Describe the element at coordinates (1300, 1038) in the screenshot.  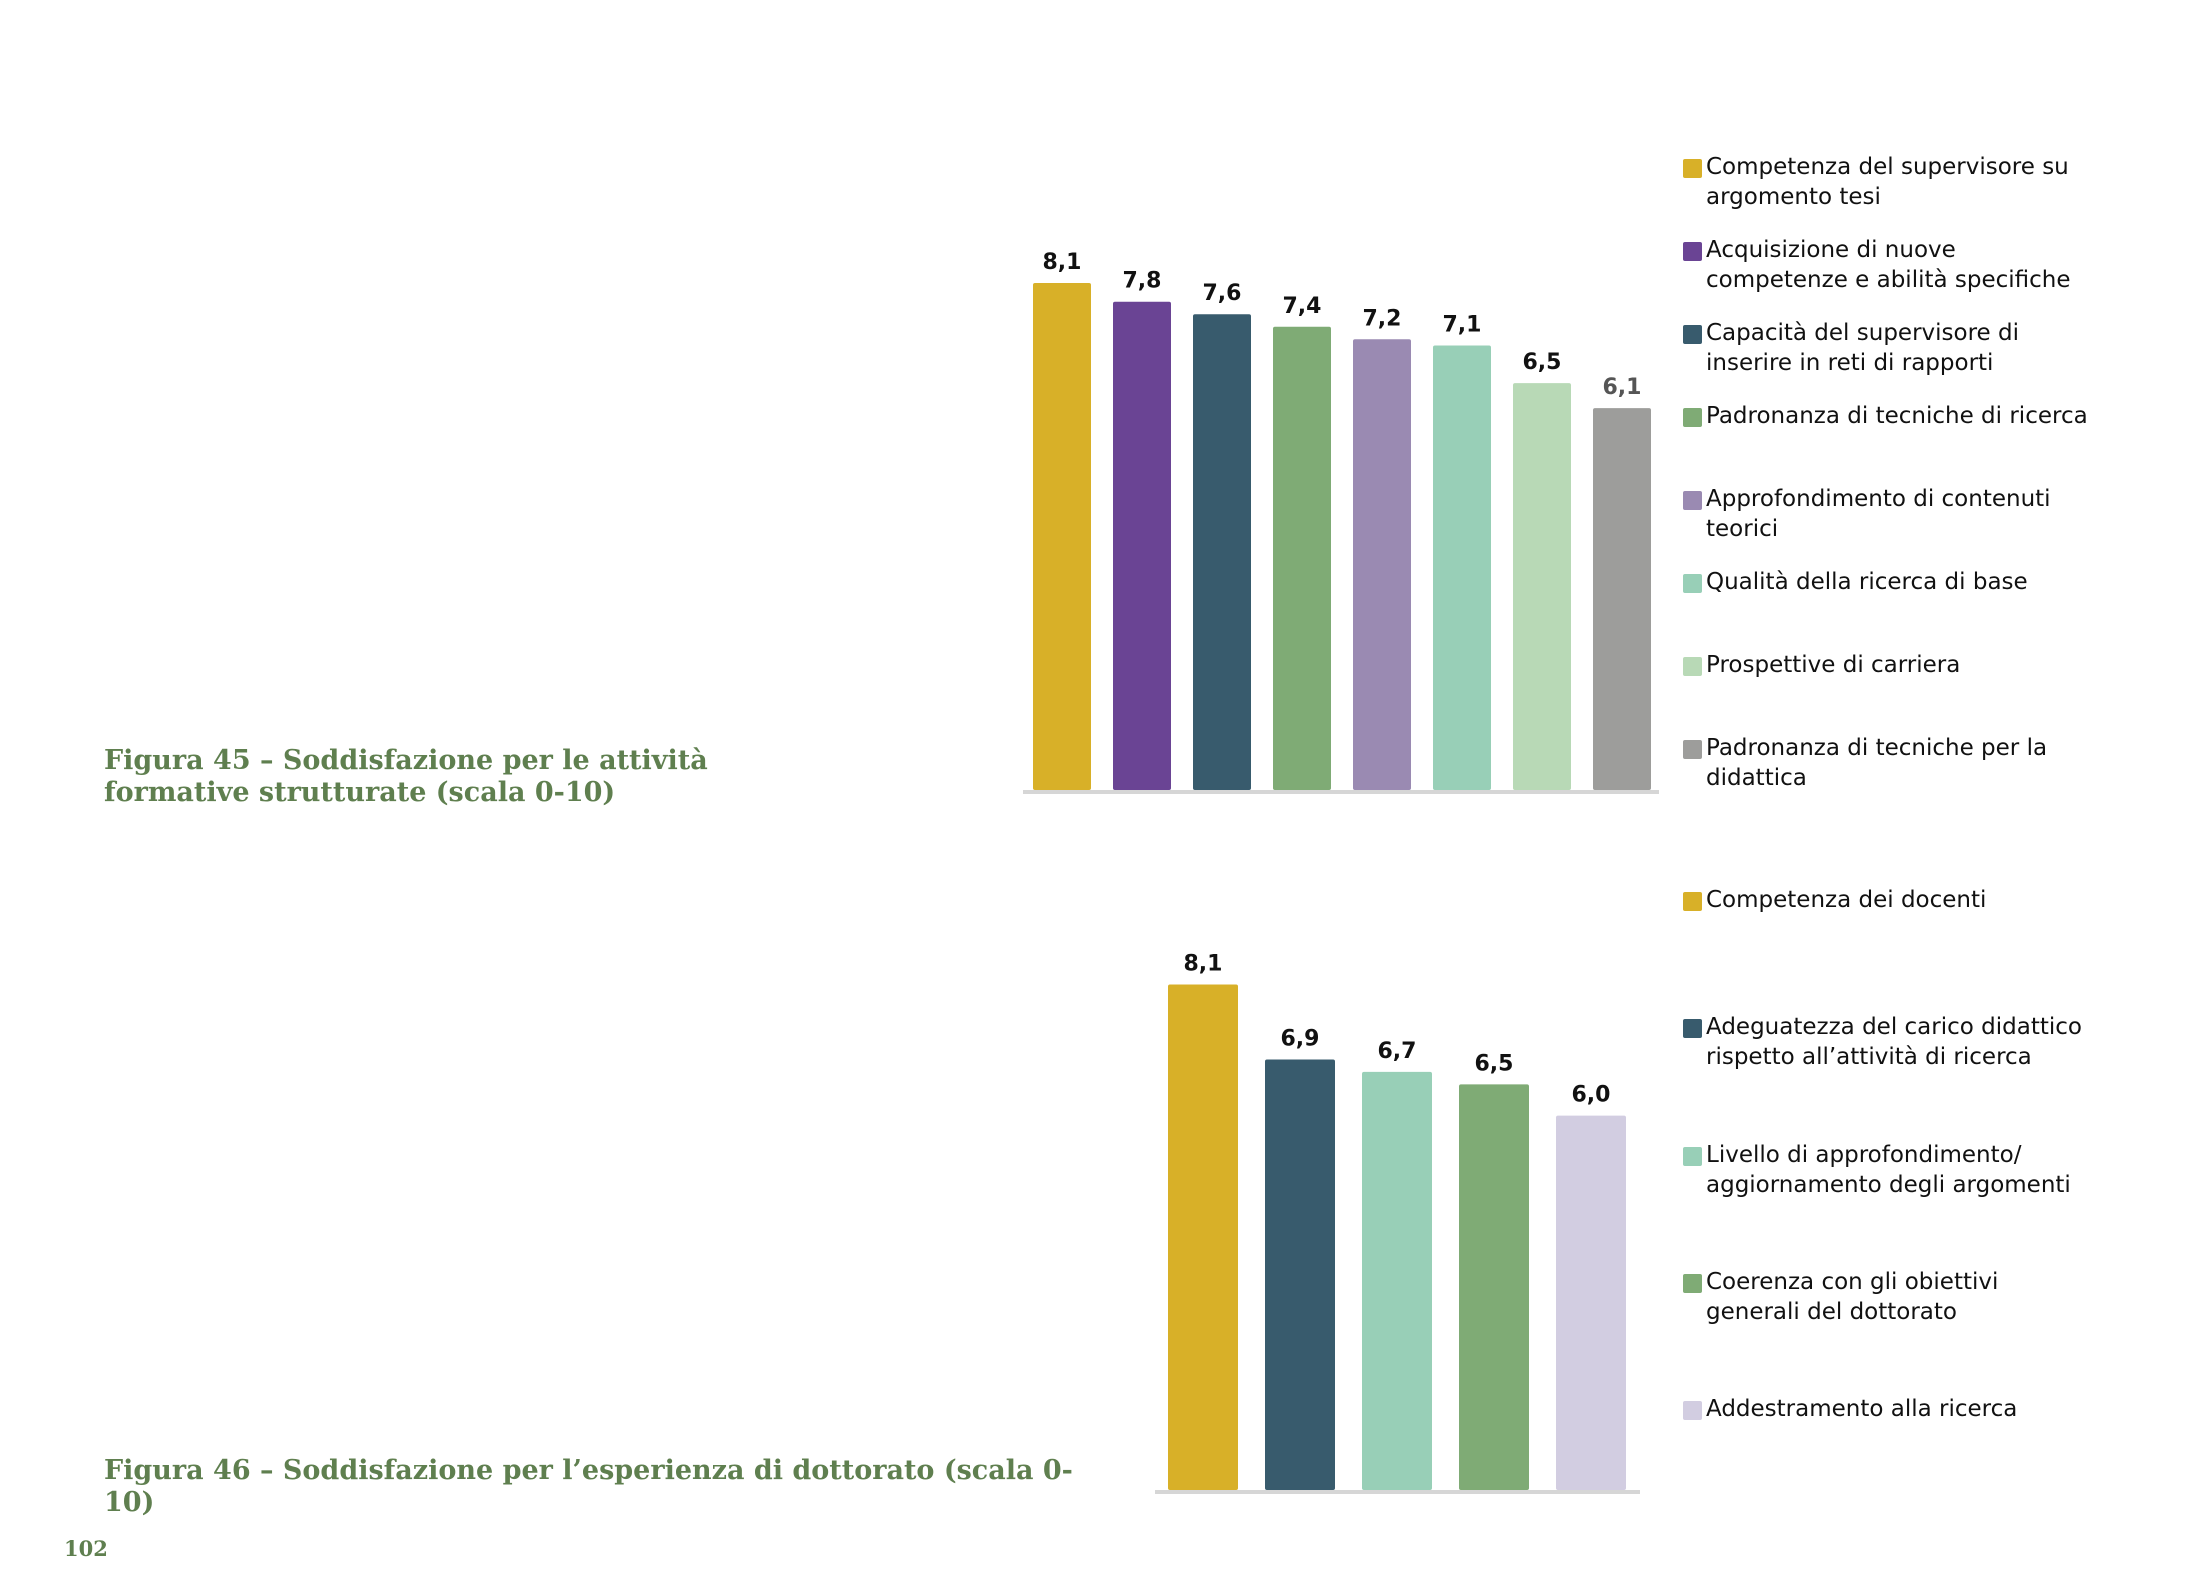
I see `figure46-value-label-2: 6,9` at that location.